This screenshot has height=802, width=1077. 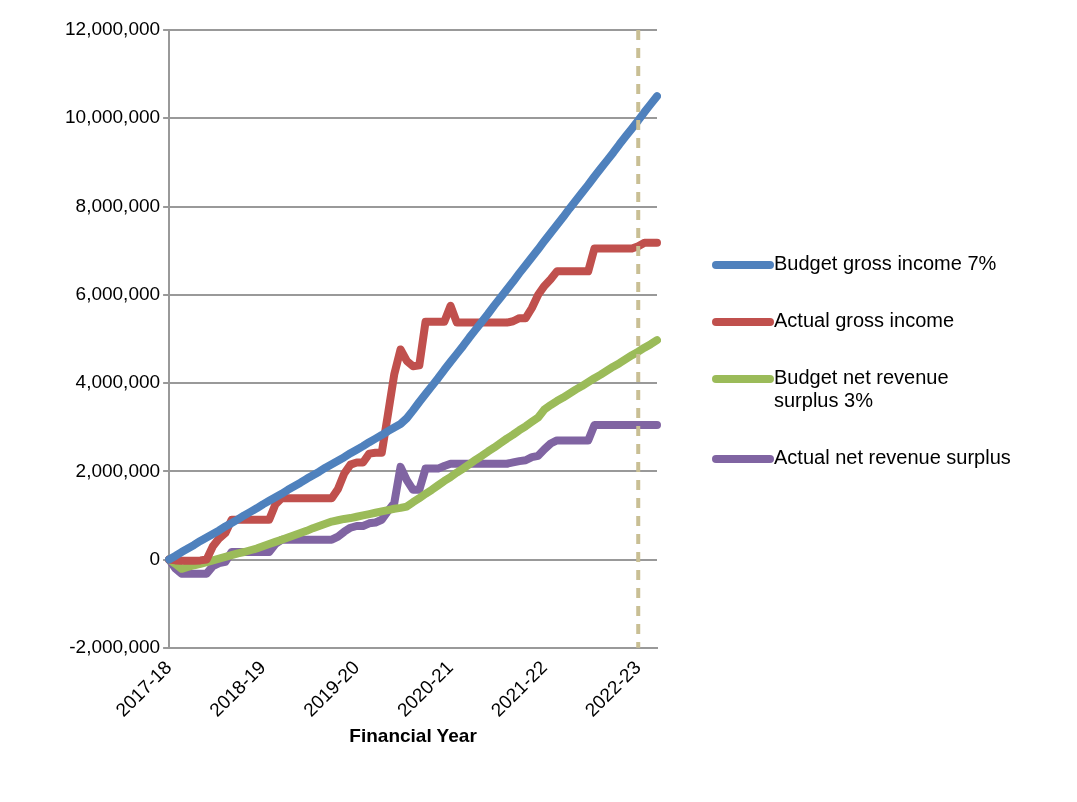 What do you see at coordinates (413, 735) in the screenshot?
I see `x-axis-title: Financial Year` at bounding box center [413, 735].